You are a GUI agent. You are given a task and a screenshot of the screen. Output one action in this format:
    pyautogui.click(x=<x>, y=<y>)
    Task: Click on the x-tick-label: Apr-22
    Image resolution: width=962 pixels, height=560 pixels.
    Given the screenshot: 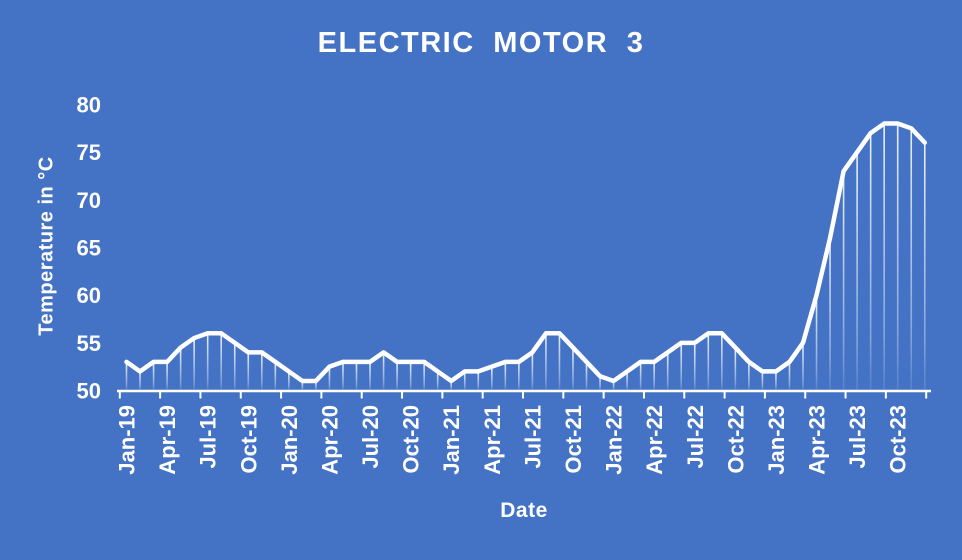 What is the action you would take?
    pyautogui.click(x=654, y=440)
    